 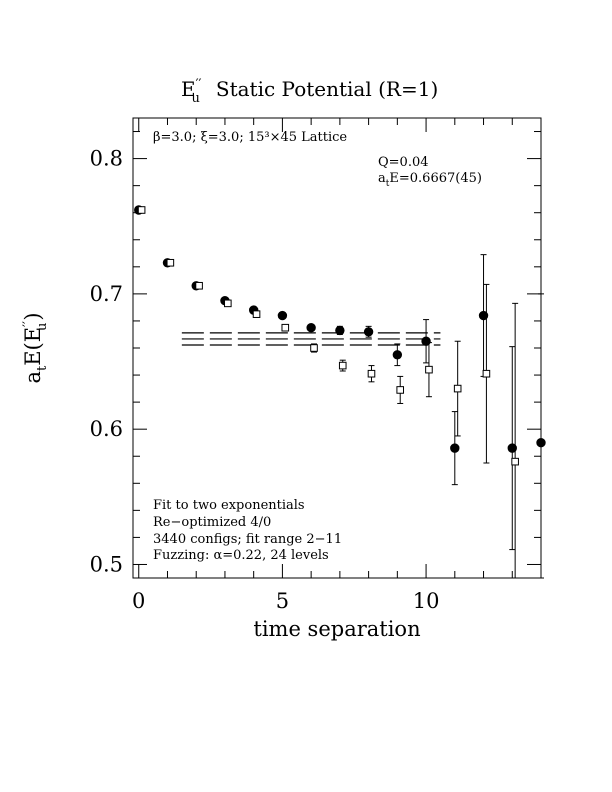 I want to click on fit-energy-prefix: a, so click(x=382, y=178).